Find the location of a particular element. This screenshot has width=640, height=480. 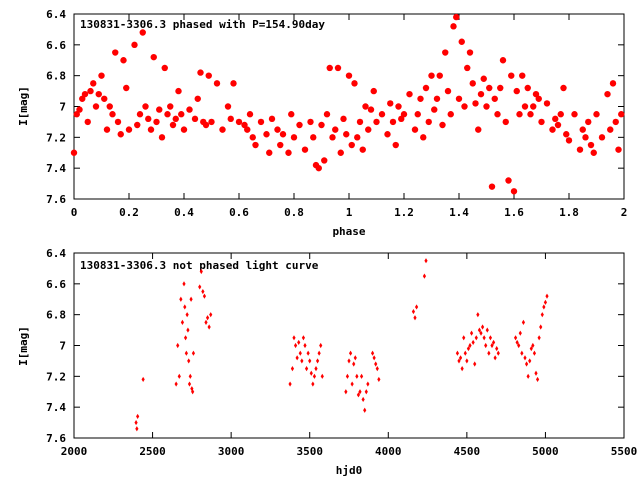

x-tick-label: 0.6 is located at coordinates (239, 212).